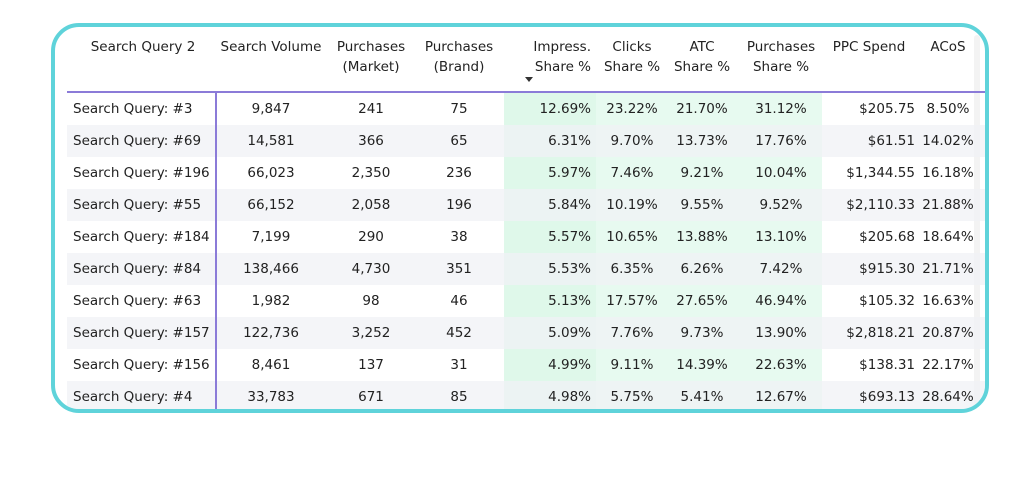  Describe the element at coordinates (569, 397) in the screenshot. I see `cell-impress_share: 4.98%` at that location.